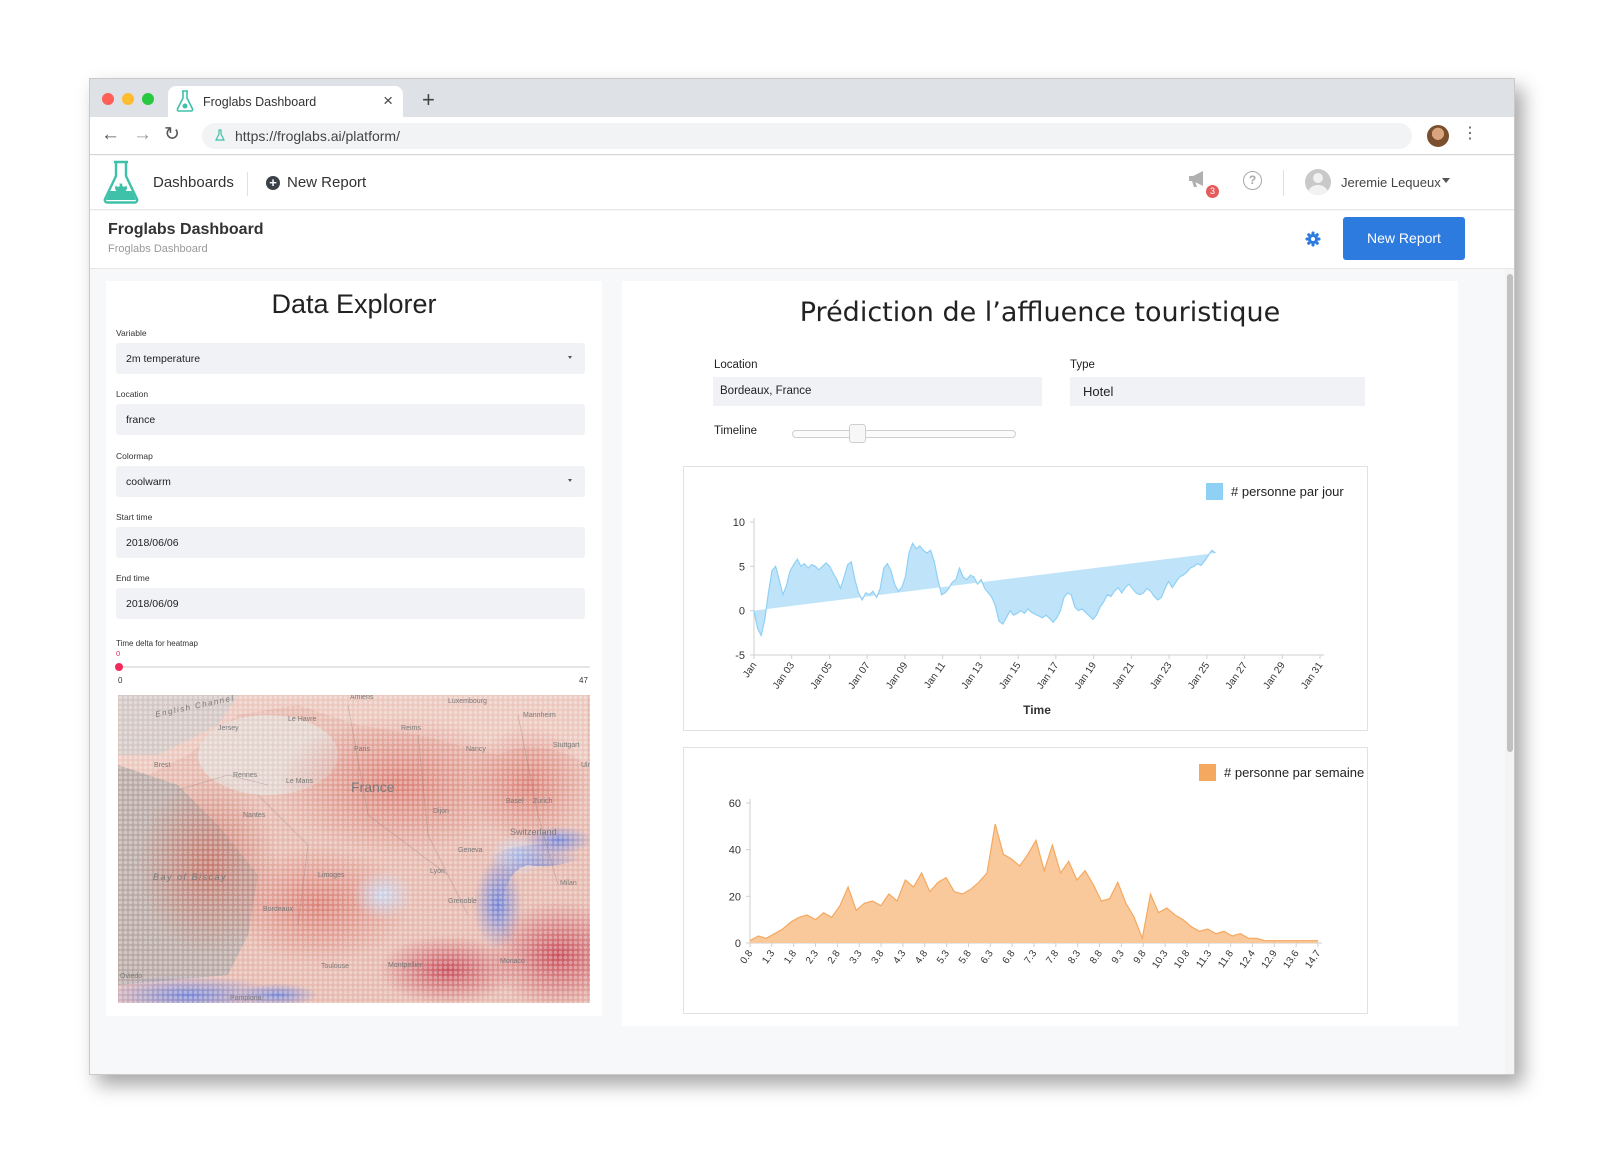 Image resolution: width=1600 pixels, height=1150 pixels. I want to click on y-tick-label: -5, so click(740, 656).